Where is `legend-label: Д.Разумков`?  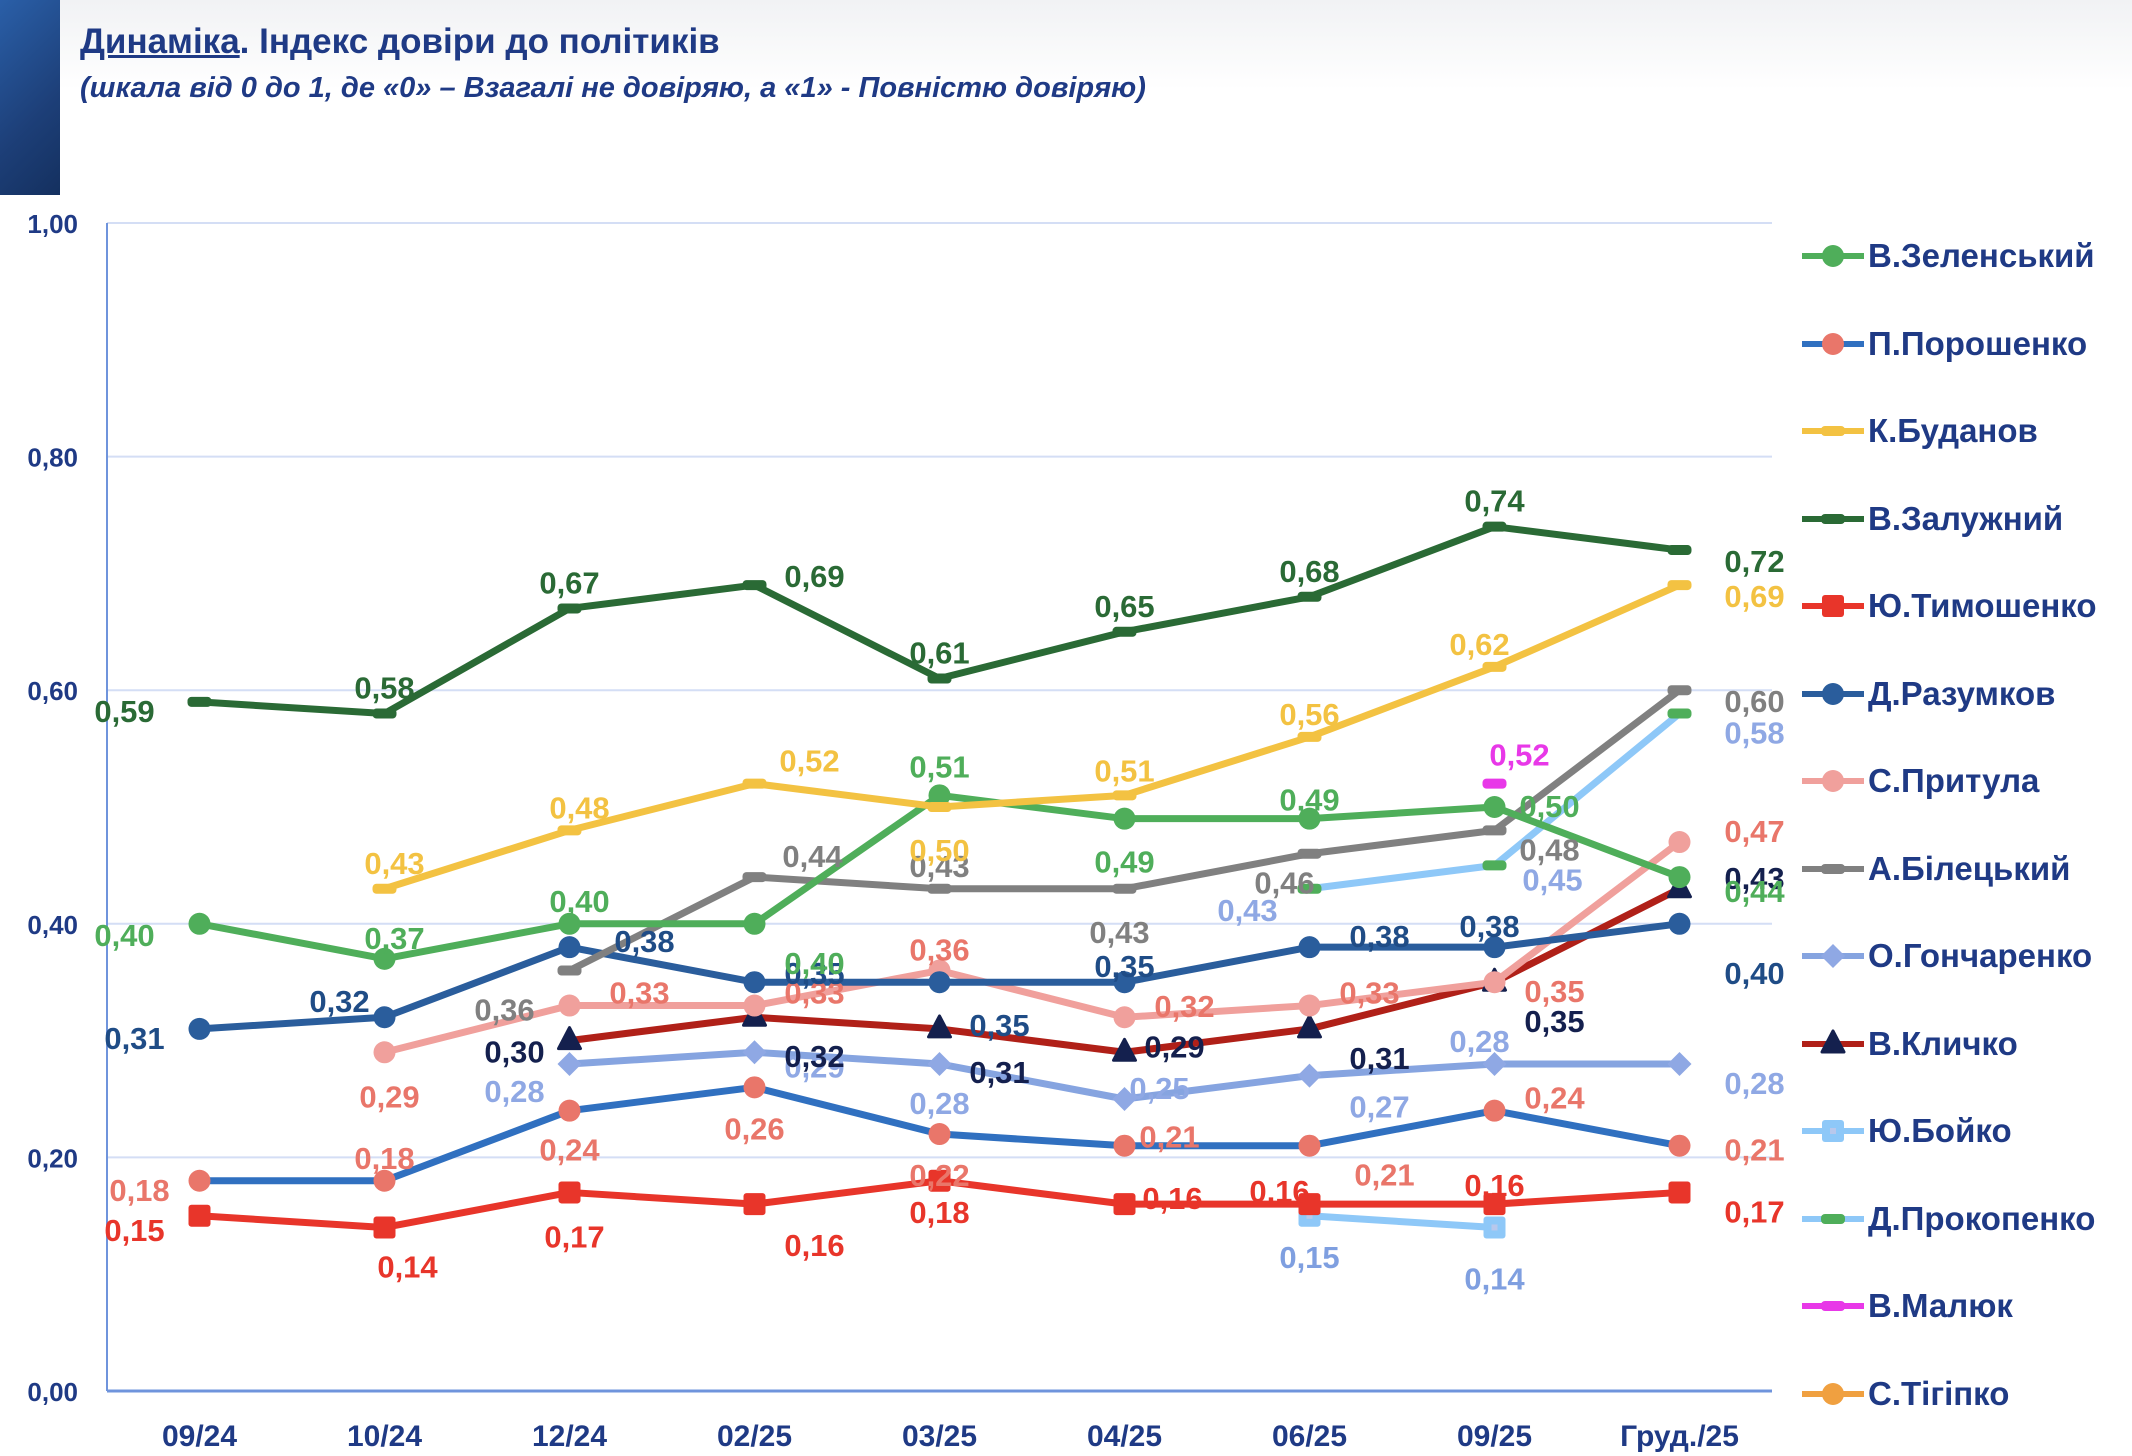 legend-label: Д.Разумков is located at coordinates (1962, 693).